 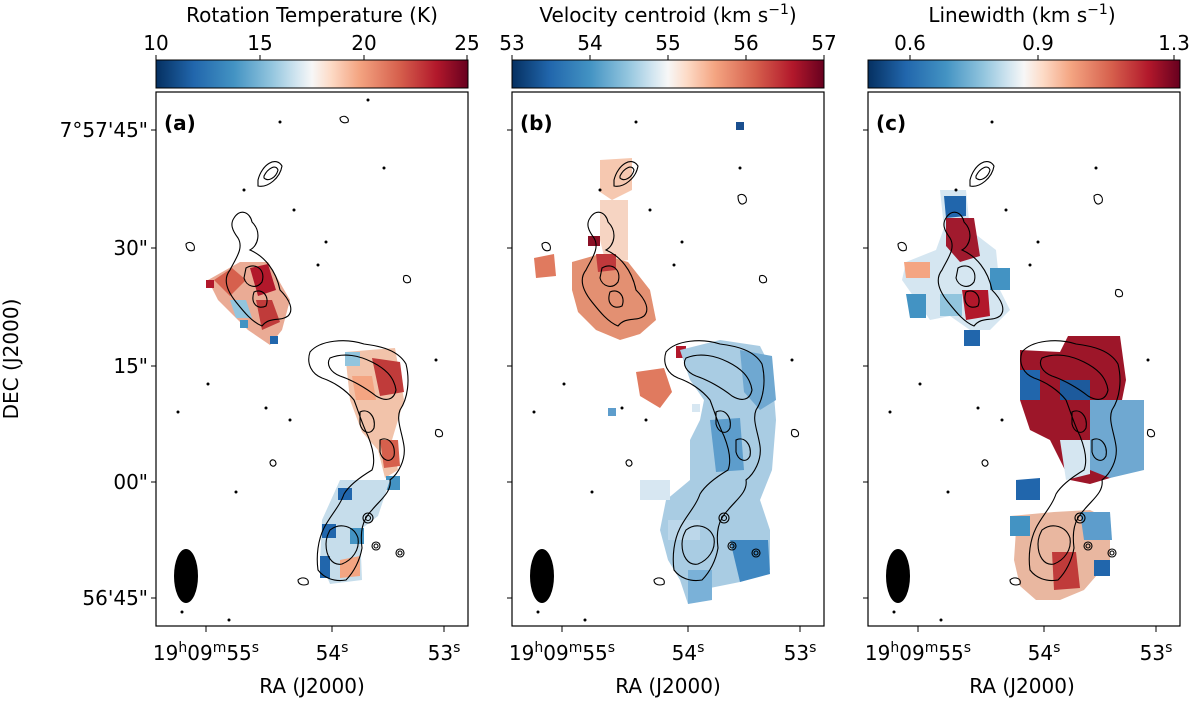 I want to click on x-axis-label-c: RA (J2000), so click(x=1022, y=686).